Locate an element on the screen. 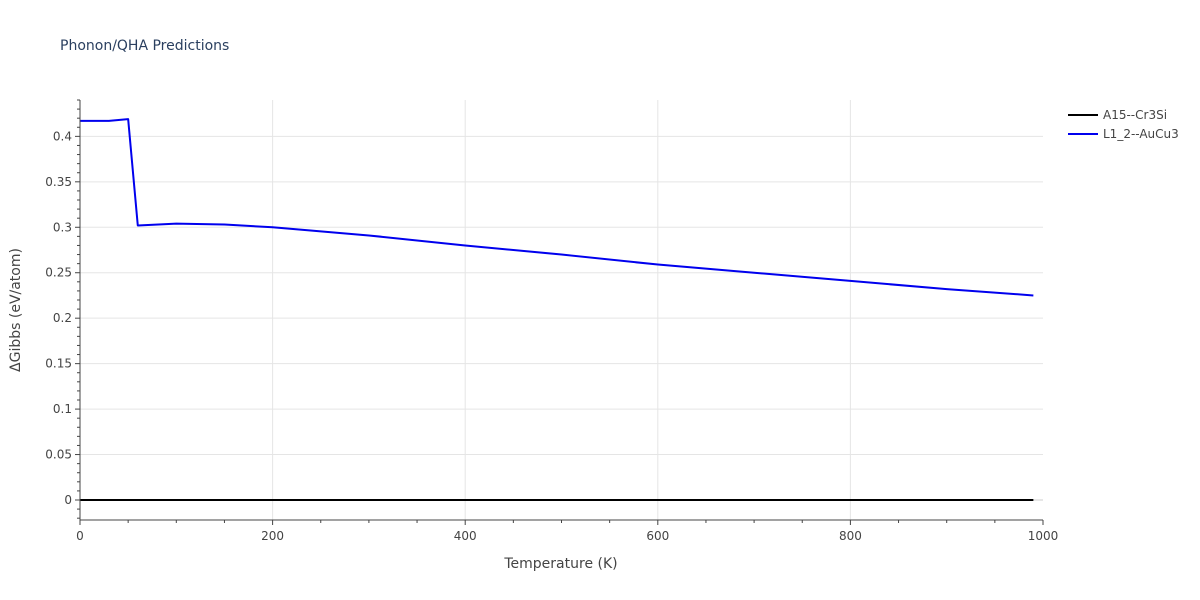  y-tick-label: 0.1 is located at coordinates (62, 409).